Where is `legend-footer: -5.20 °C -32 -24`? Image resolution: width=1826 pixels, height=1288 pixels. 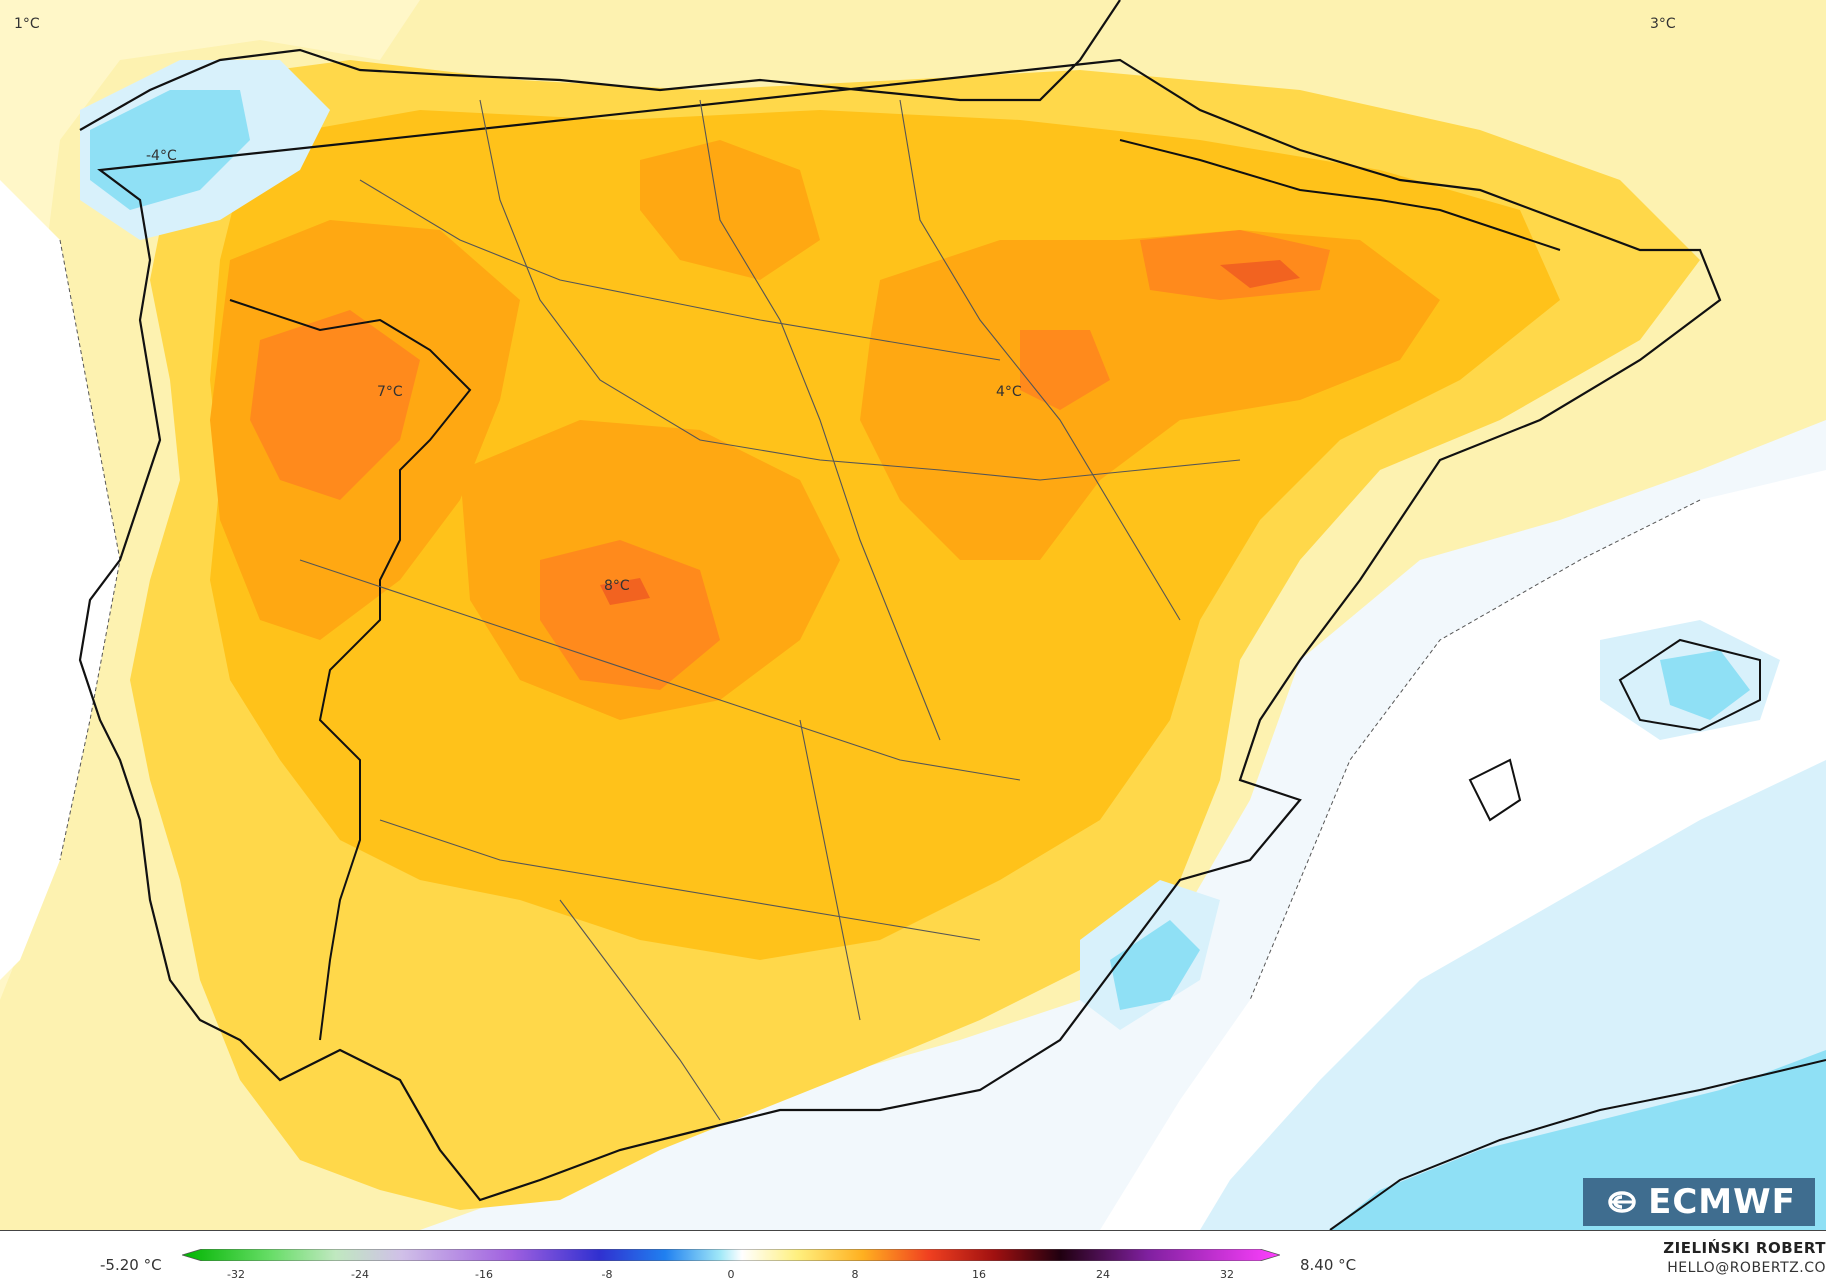
legend-footer: -5.20 °C -32 -24 is located at coordinates (913, 1259).